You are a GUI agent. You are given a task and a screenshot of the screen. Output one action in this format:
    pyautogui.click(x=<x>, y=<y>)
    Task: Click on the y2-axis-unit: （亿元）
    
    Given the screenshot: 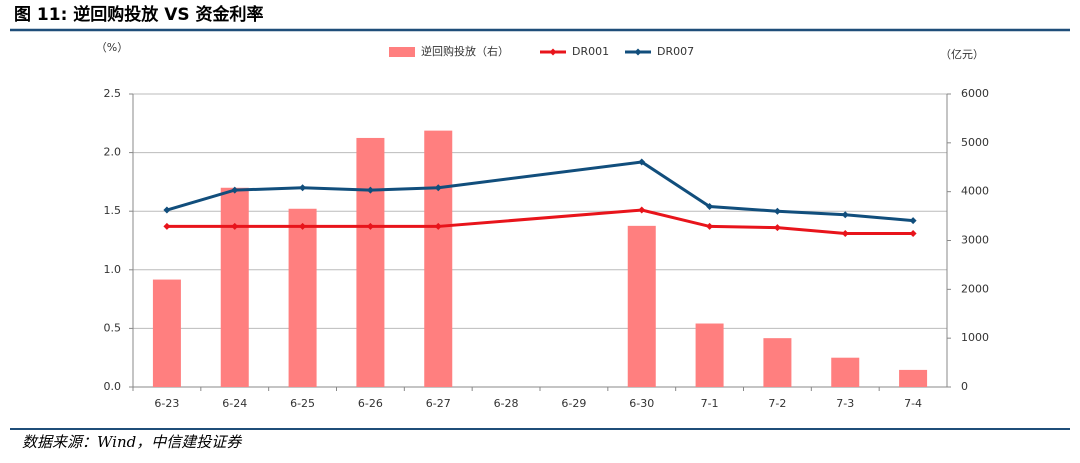 What is the action you would take?
    pyautogui.click(x=962, y=54)
    